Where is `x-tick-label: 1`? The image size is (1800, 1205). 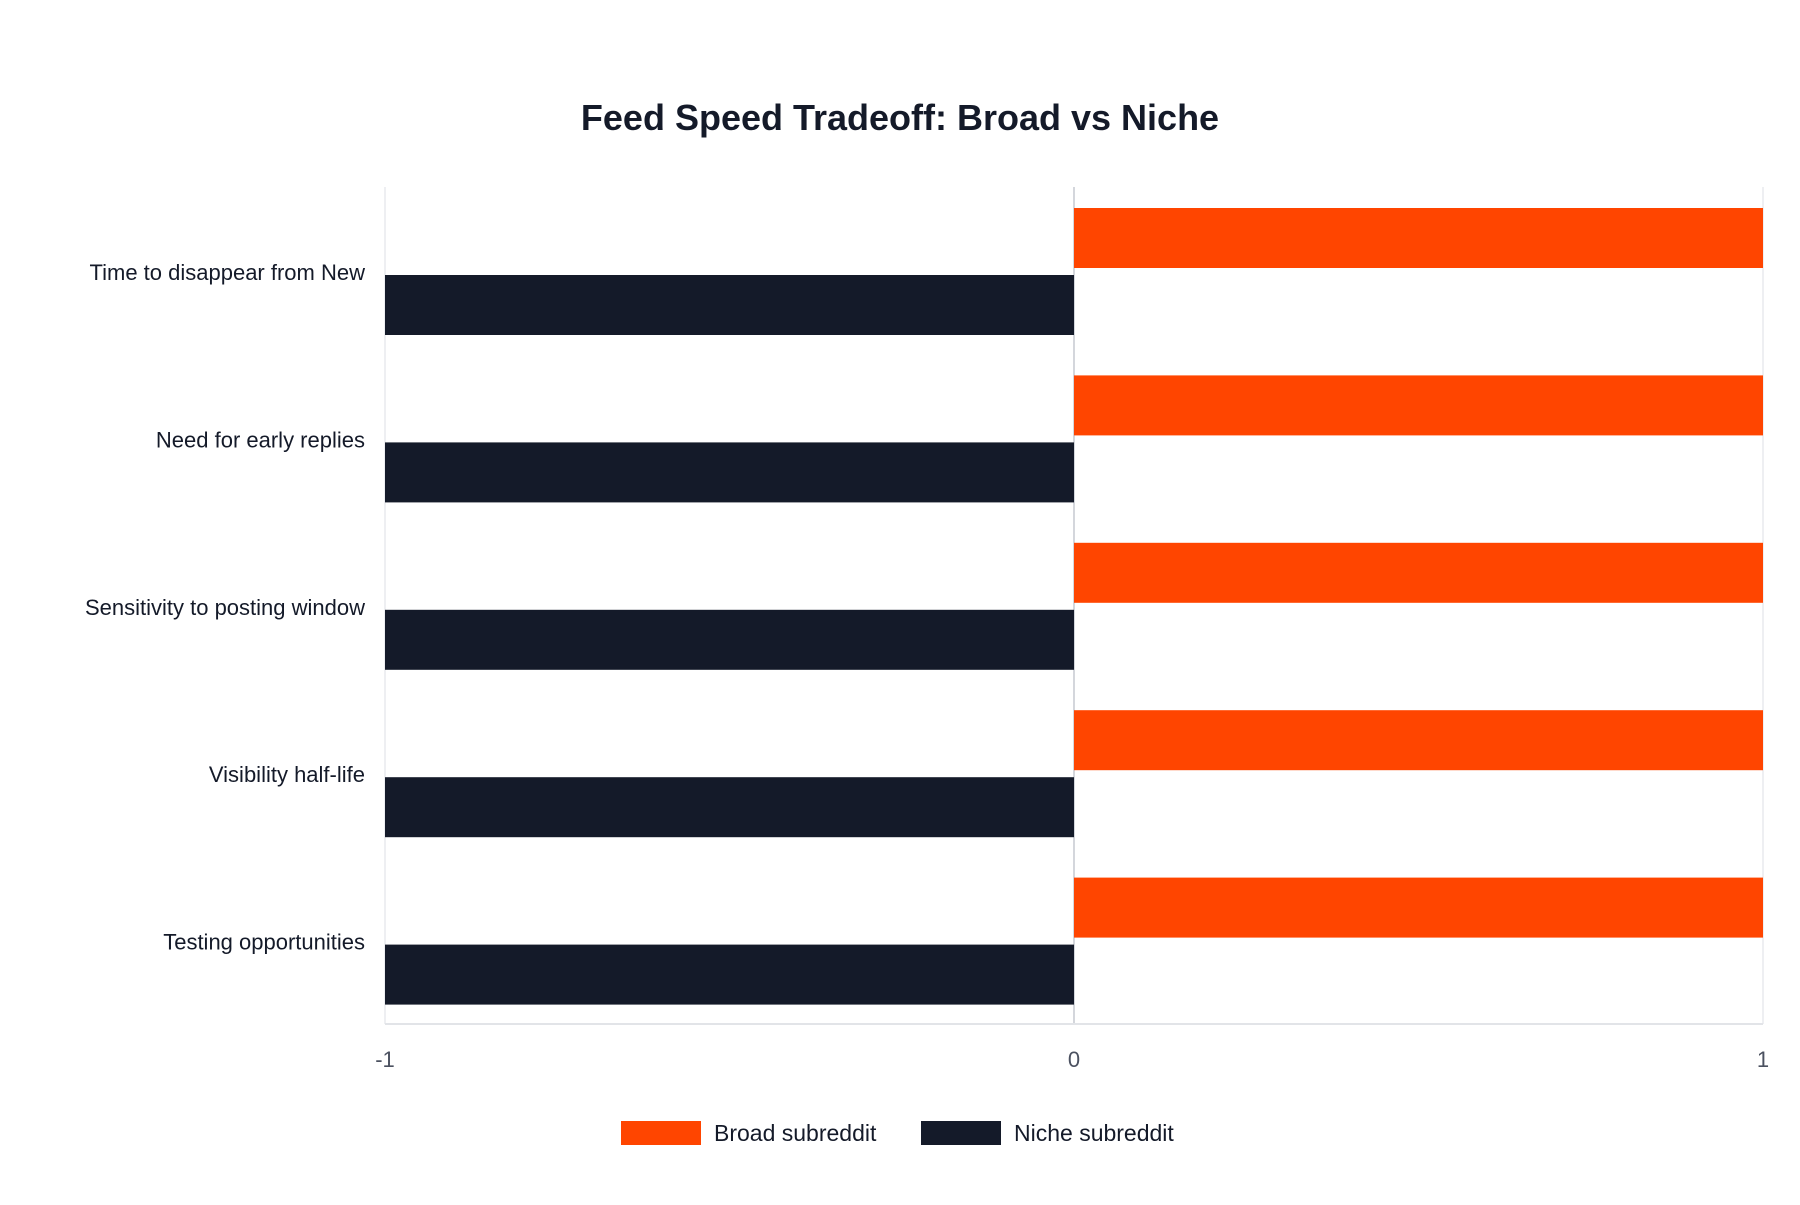 x-tick-label: 1 is located at coordinates (1763, 1059).